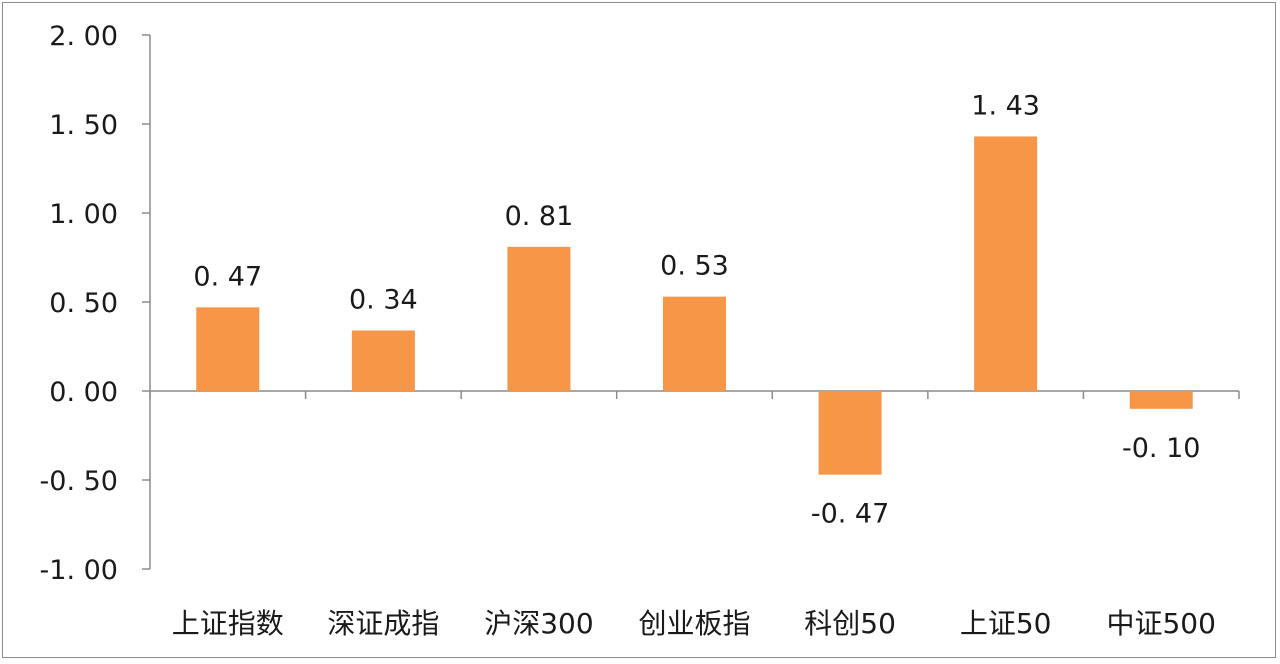 This screenshot has width=1280, height=664. I want to click on data-label: 1. 43, so click(1005, 105).